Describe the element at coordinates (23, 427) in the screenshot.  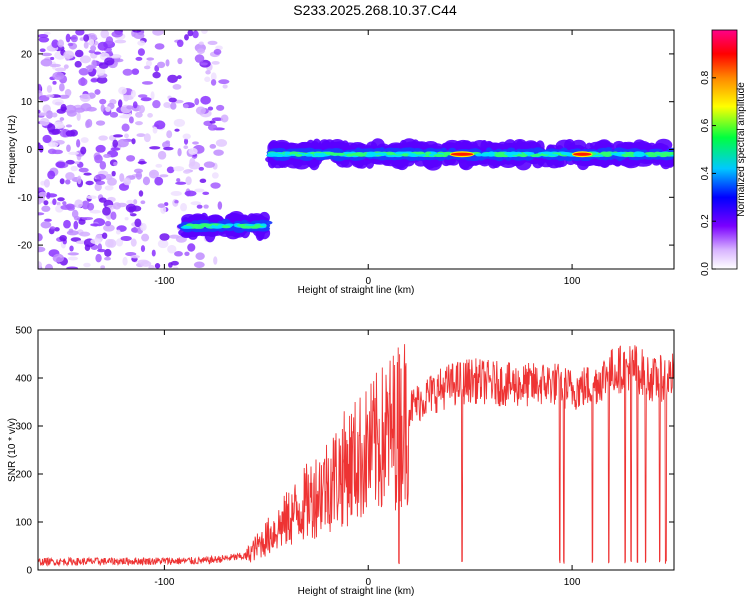
I see `y-tick-label: 300` at that location.